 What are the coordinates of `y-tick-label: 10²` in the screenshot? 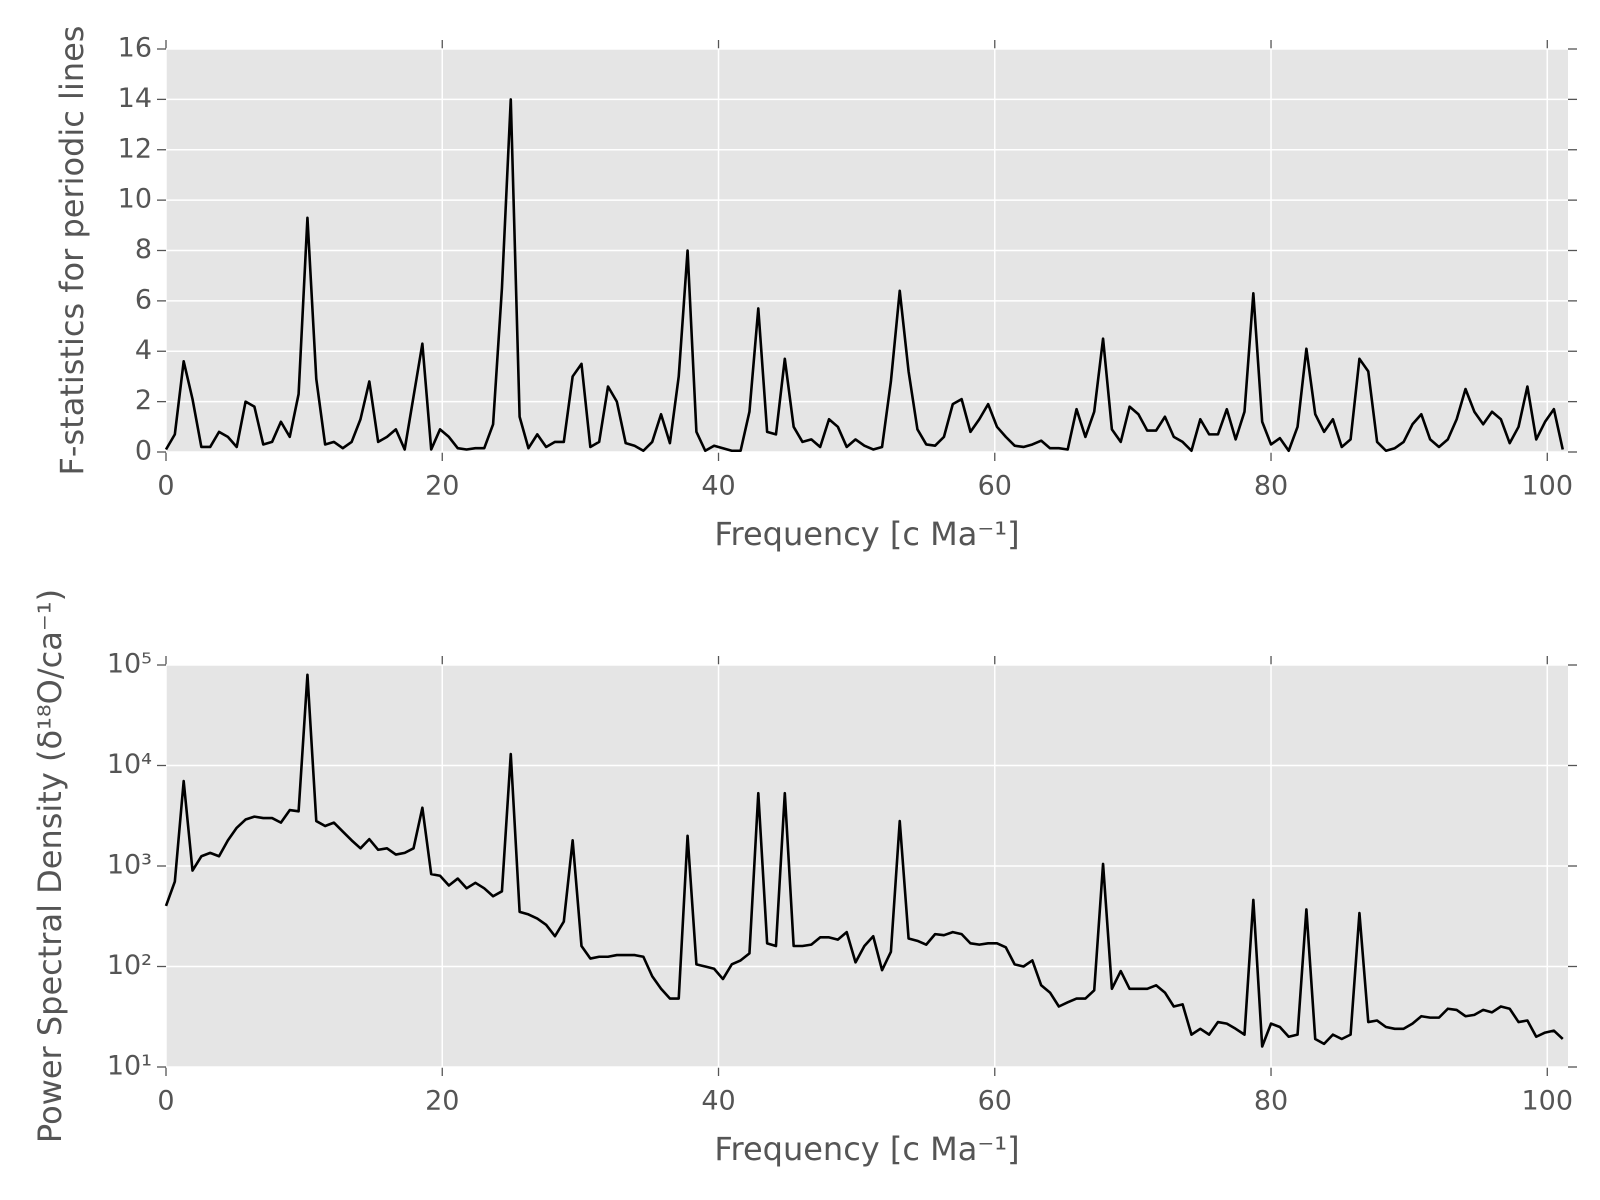 It's located at (129, 965).